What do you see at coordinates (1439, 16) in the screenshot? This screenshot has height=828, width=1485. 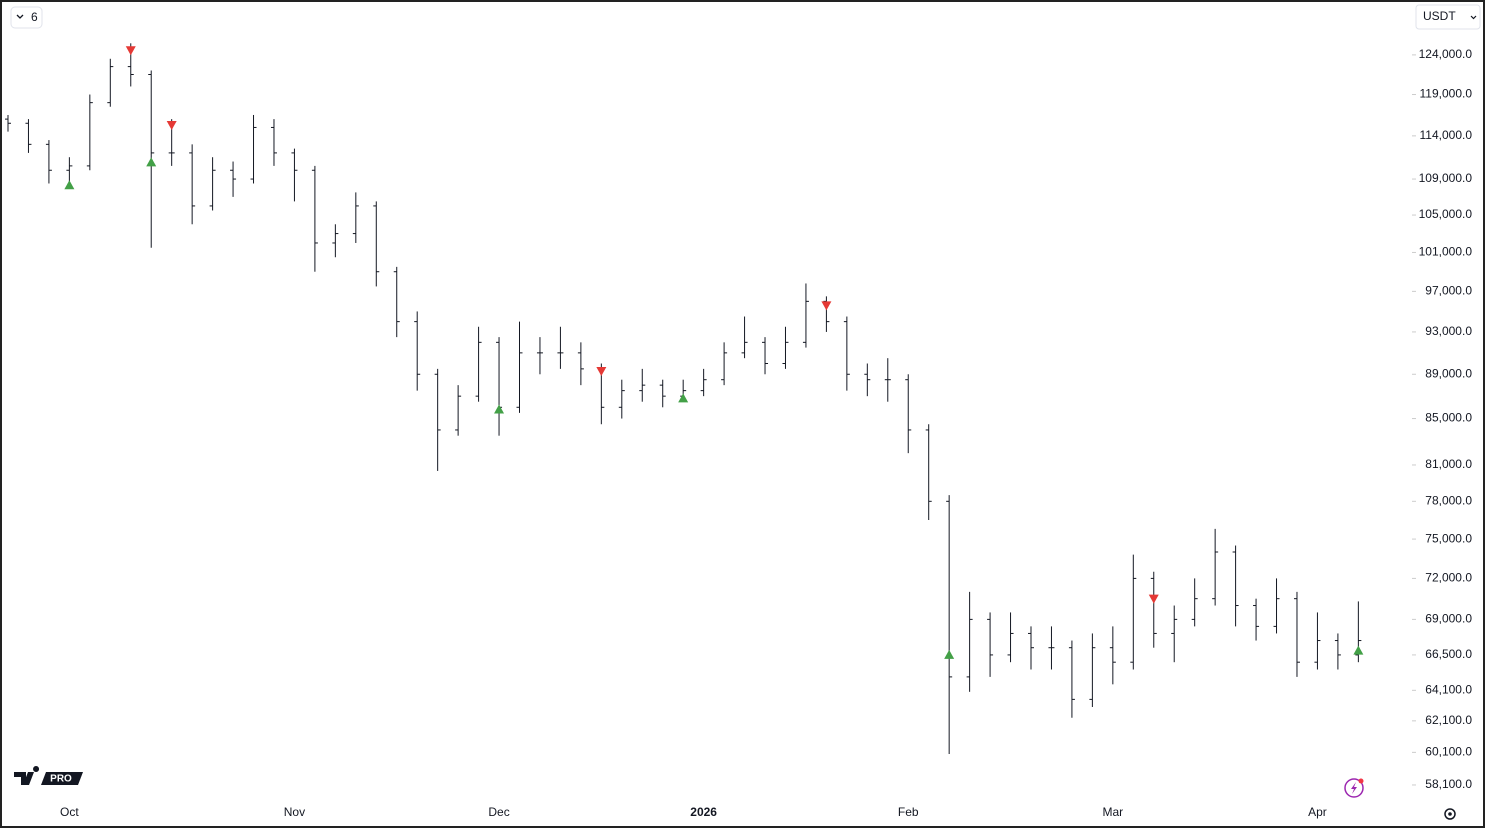 I see `currency-label: USDT` at bounding box center [1439, 16].